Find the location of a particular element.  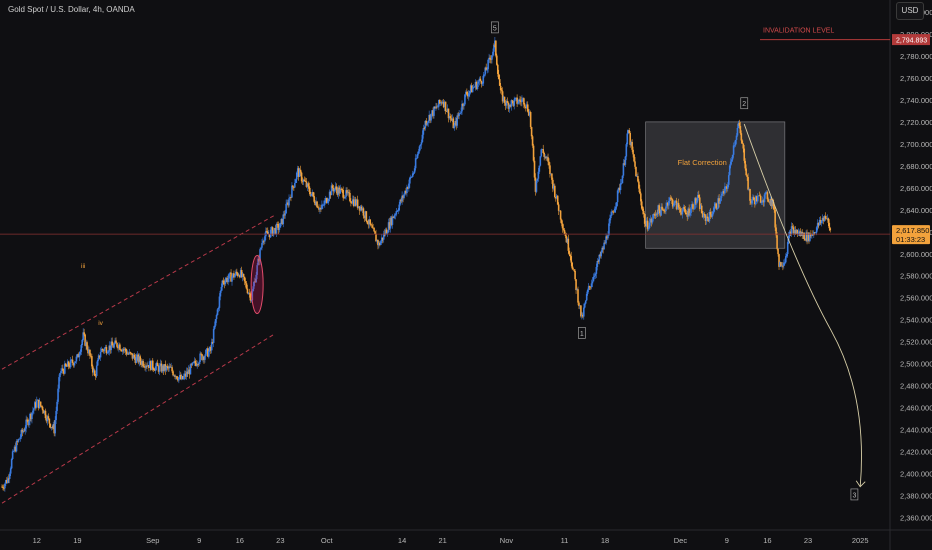

x-tick-label: 21 is located at coordinates (443, 540).